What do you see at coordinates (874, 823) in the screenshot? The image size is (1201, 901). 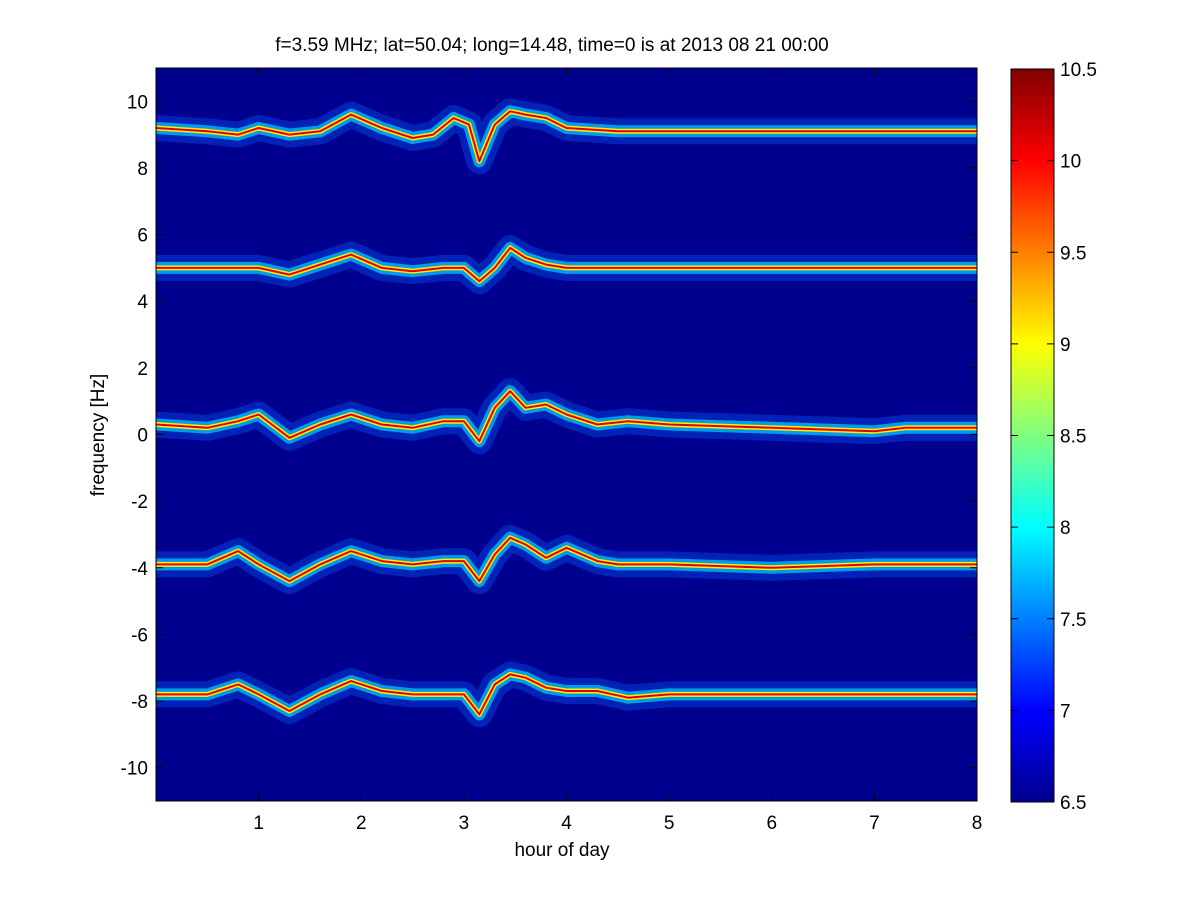 I see `x-tick-label: 7` at bounding box center [874, 823].